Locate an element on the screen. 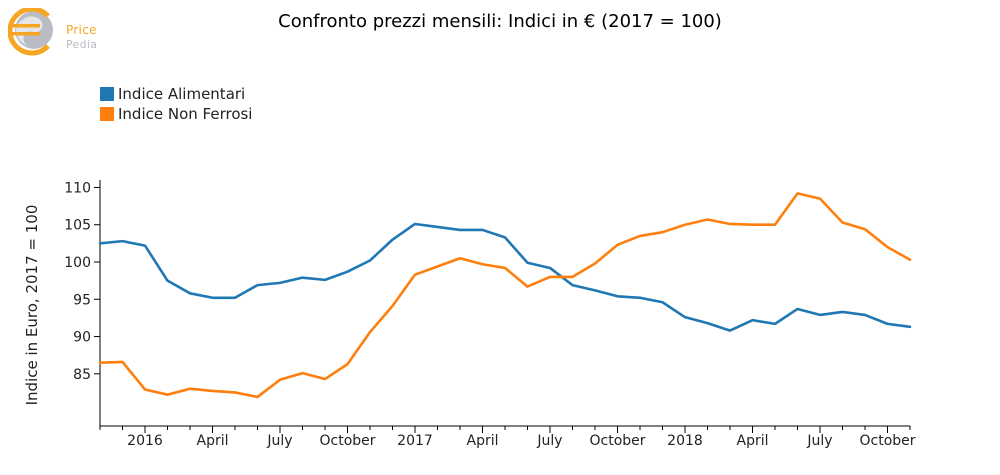 The width and height of the screenshot is (1000, 475). legend-swatch-non-ferrosi is located at coordinates (107, 114).